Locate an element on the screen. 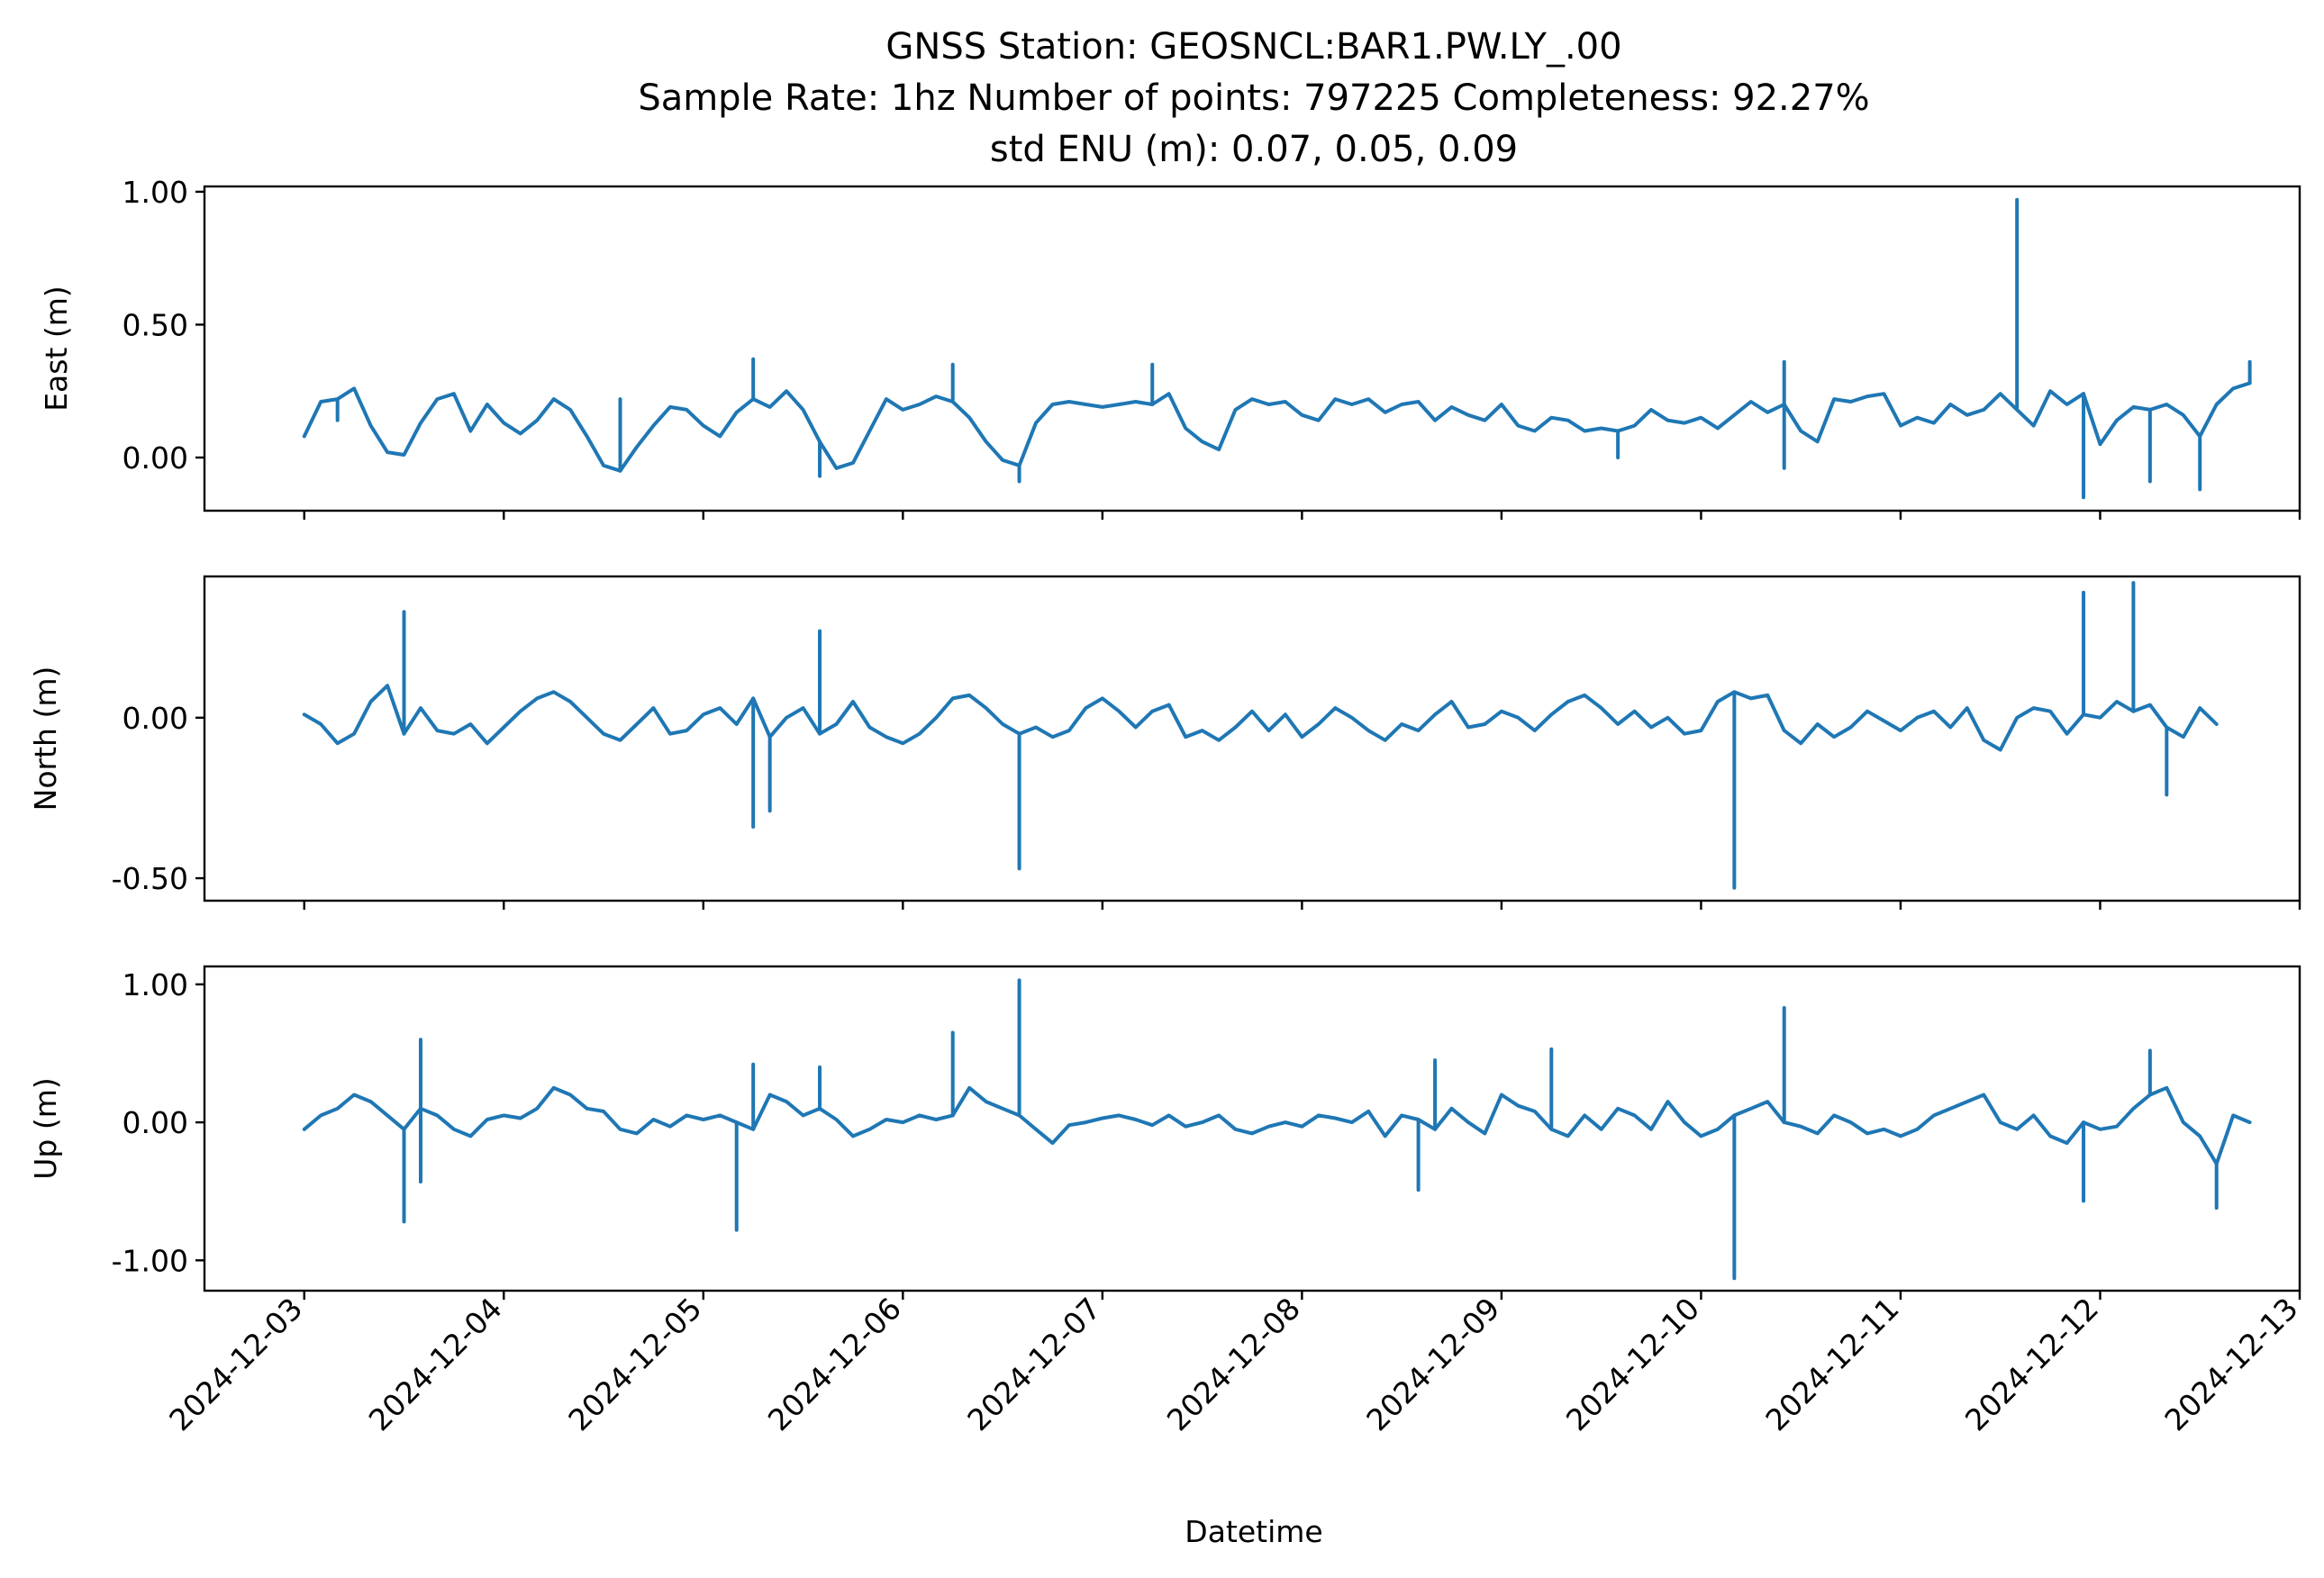  x-axis-label: Datetime is located at coordinates (1254, 1531).